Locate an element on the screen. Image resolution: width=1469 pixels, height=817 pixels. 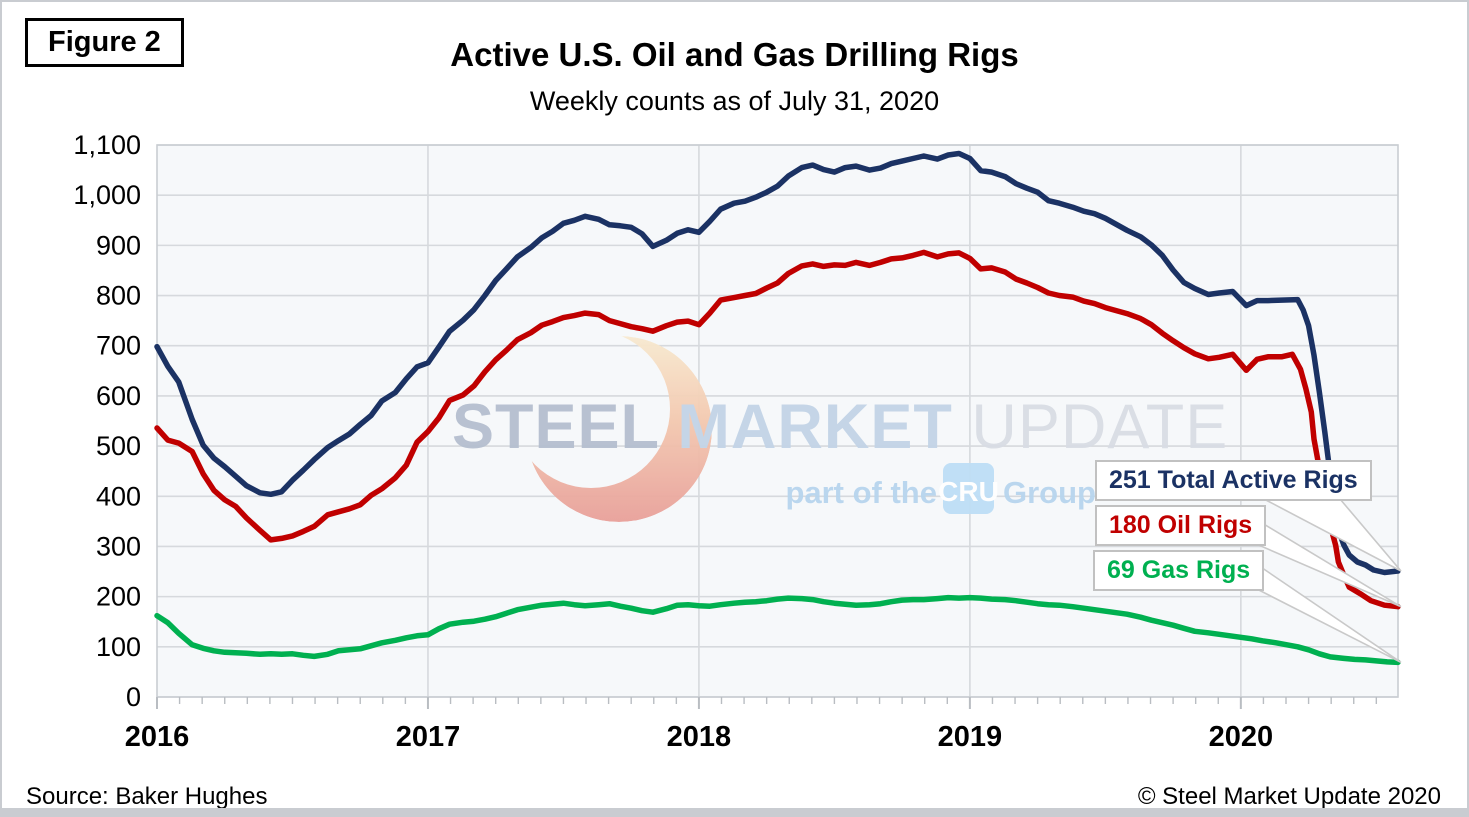
figure-label: Figure 2 is located at coordinates (104, 42).